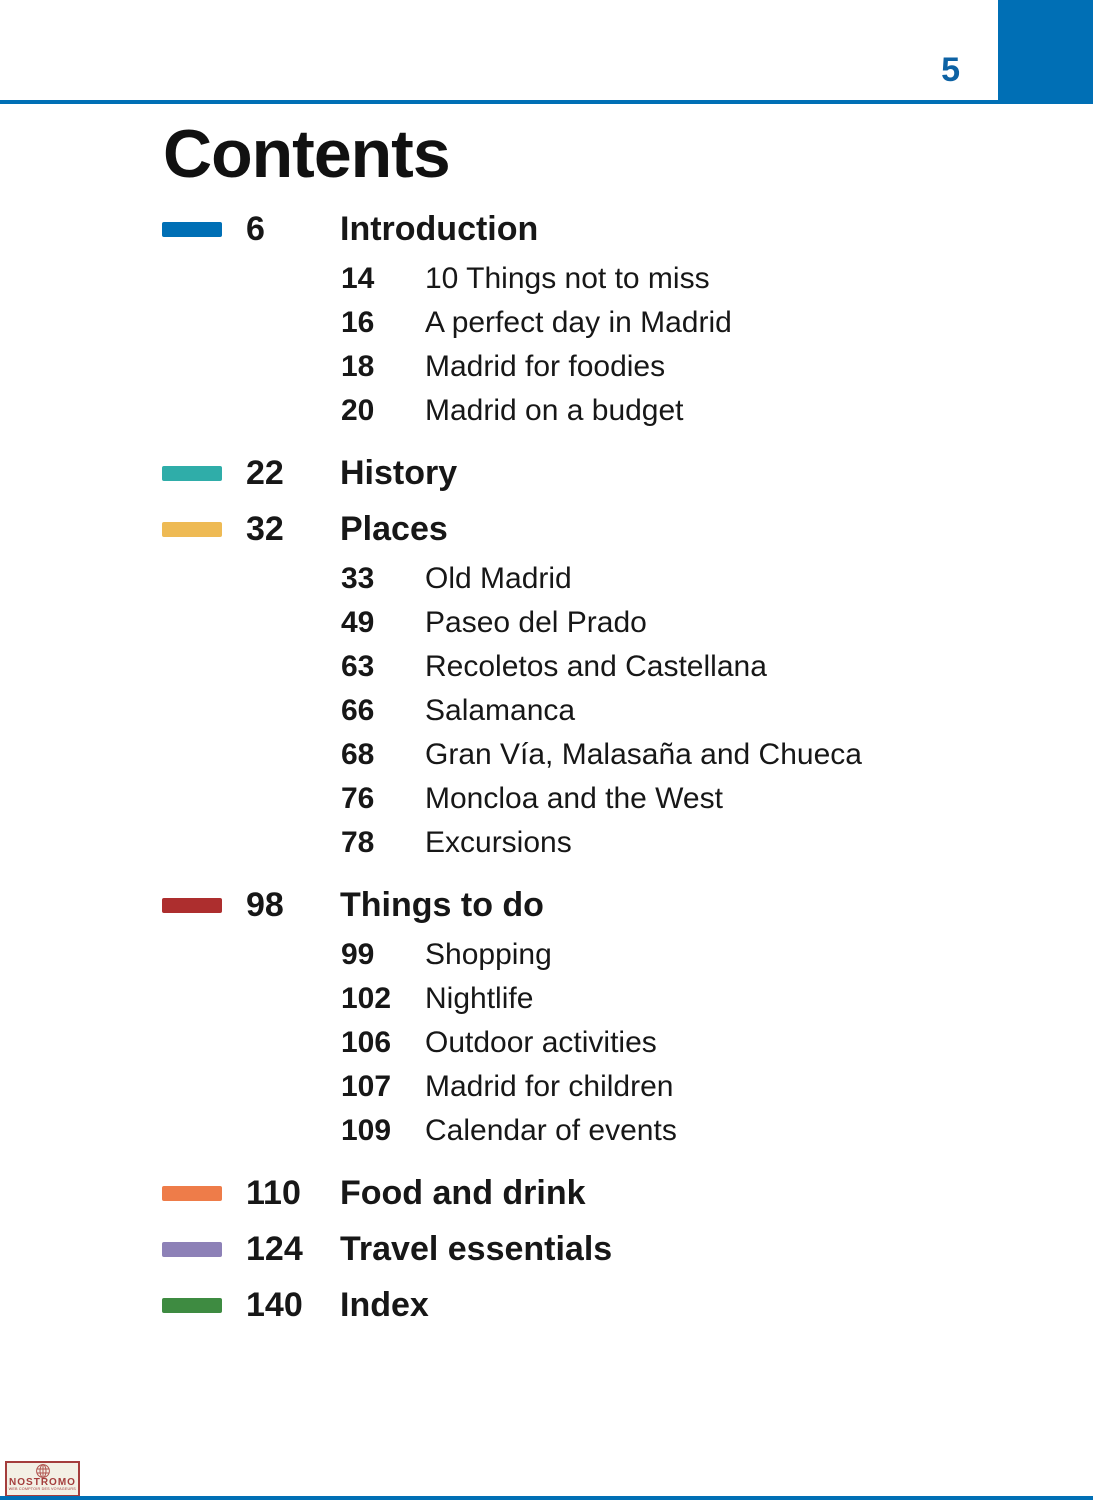 This screenshot has height=1500, width=1093. I want to click on sub-page-number: 14, so click(358, 278).